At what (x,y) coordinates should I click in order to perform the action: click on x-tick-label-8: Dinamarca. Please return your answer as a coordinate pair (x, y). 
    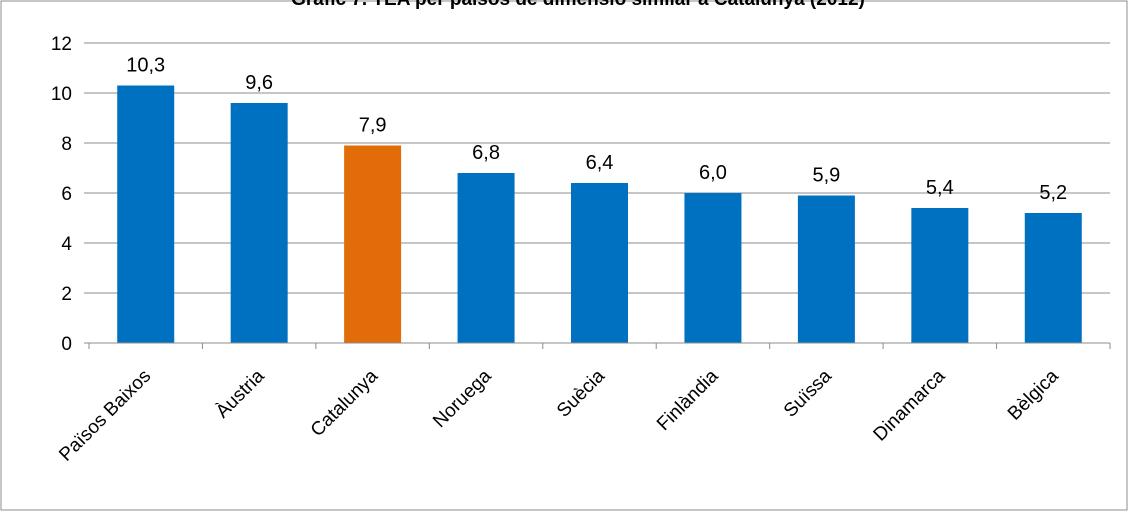
    Looking at the image, I should click on (910, 405).